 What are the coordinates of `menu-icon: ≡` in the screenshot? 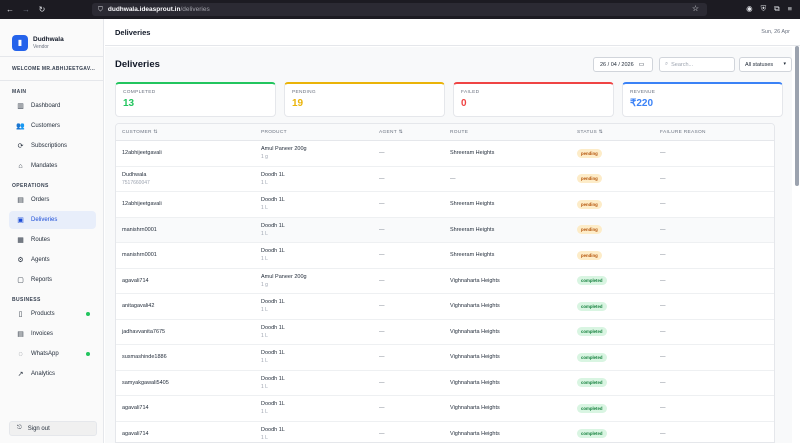 It's located at (789, 8).